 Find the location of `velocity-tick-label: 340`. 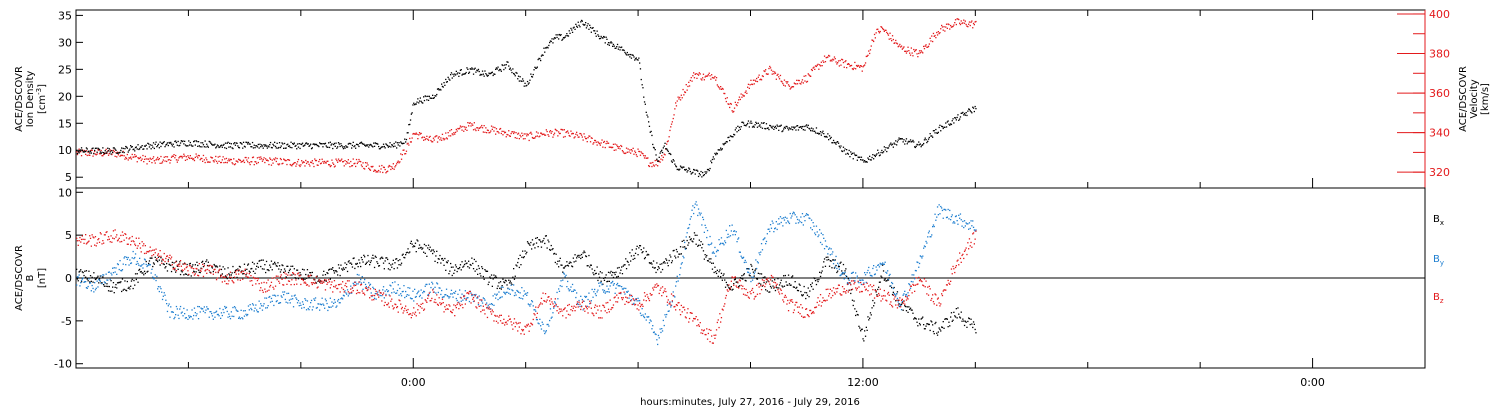

velocity-tick-label: 340 is located at coordinates (1439, 133).